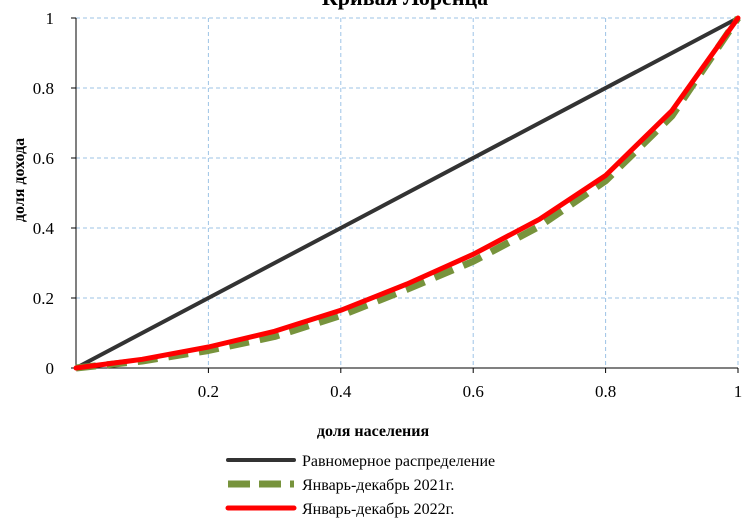  Describe the element at coordinates (208, 391) in the screenshot. I see `x-tick-label-0: 0.2` at that location.